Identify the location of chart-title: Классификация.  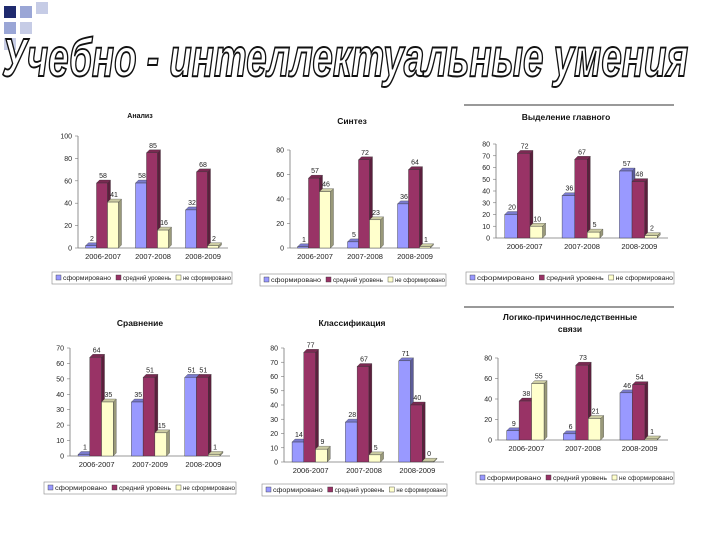
(351, 323).